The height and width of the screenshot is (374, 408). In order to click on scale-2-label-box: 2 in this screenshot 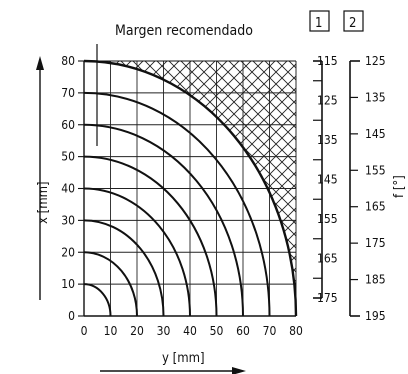, I will do `click(353, 21)`.